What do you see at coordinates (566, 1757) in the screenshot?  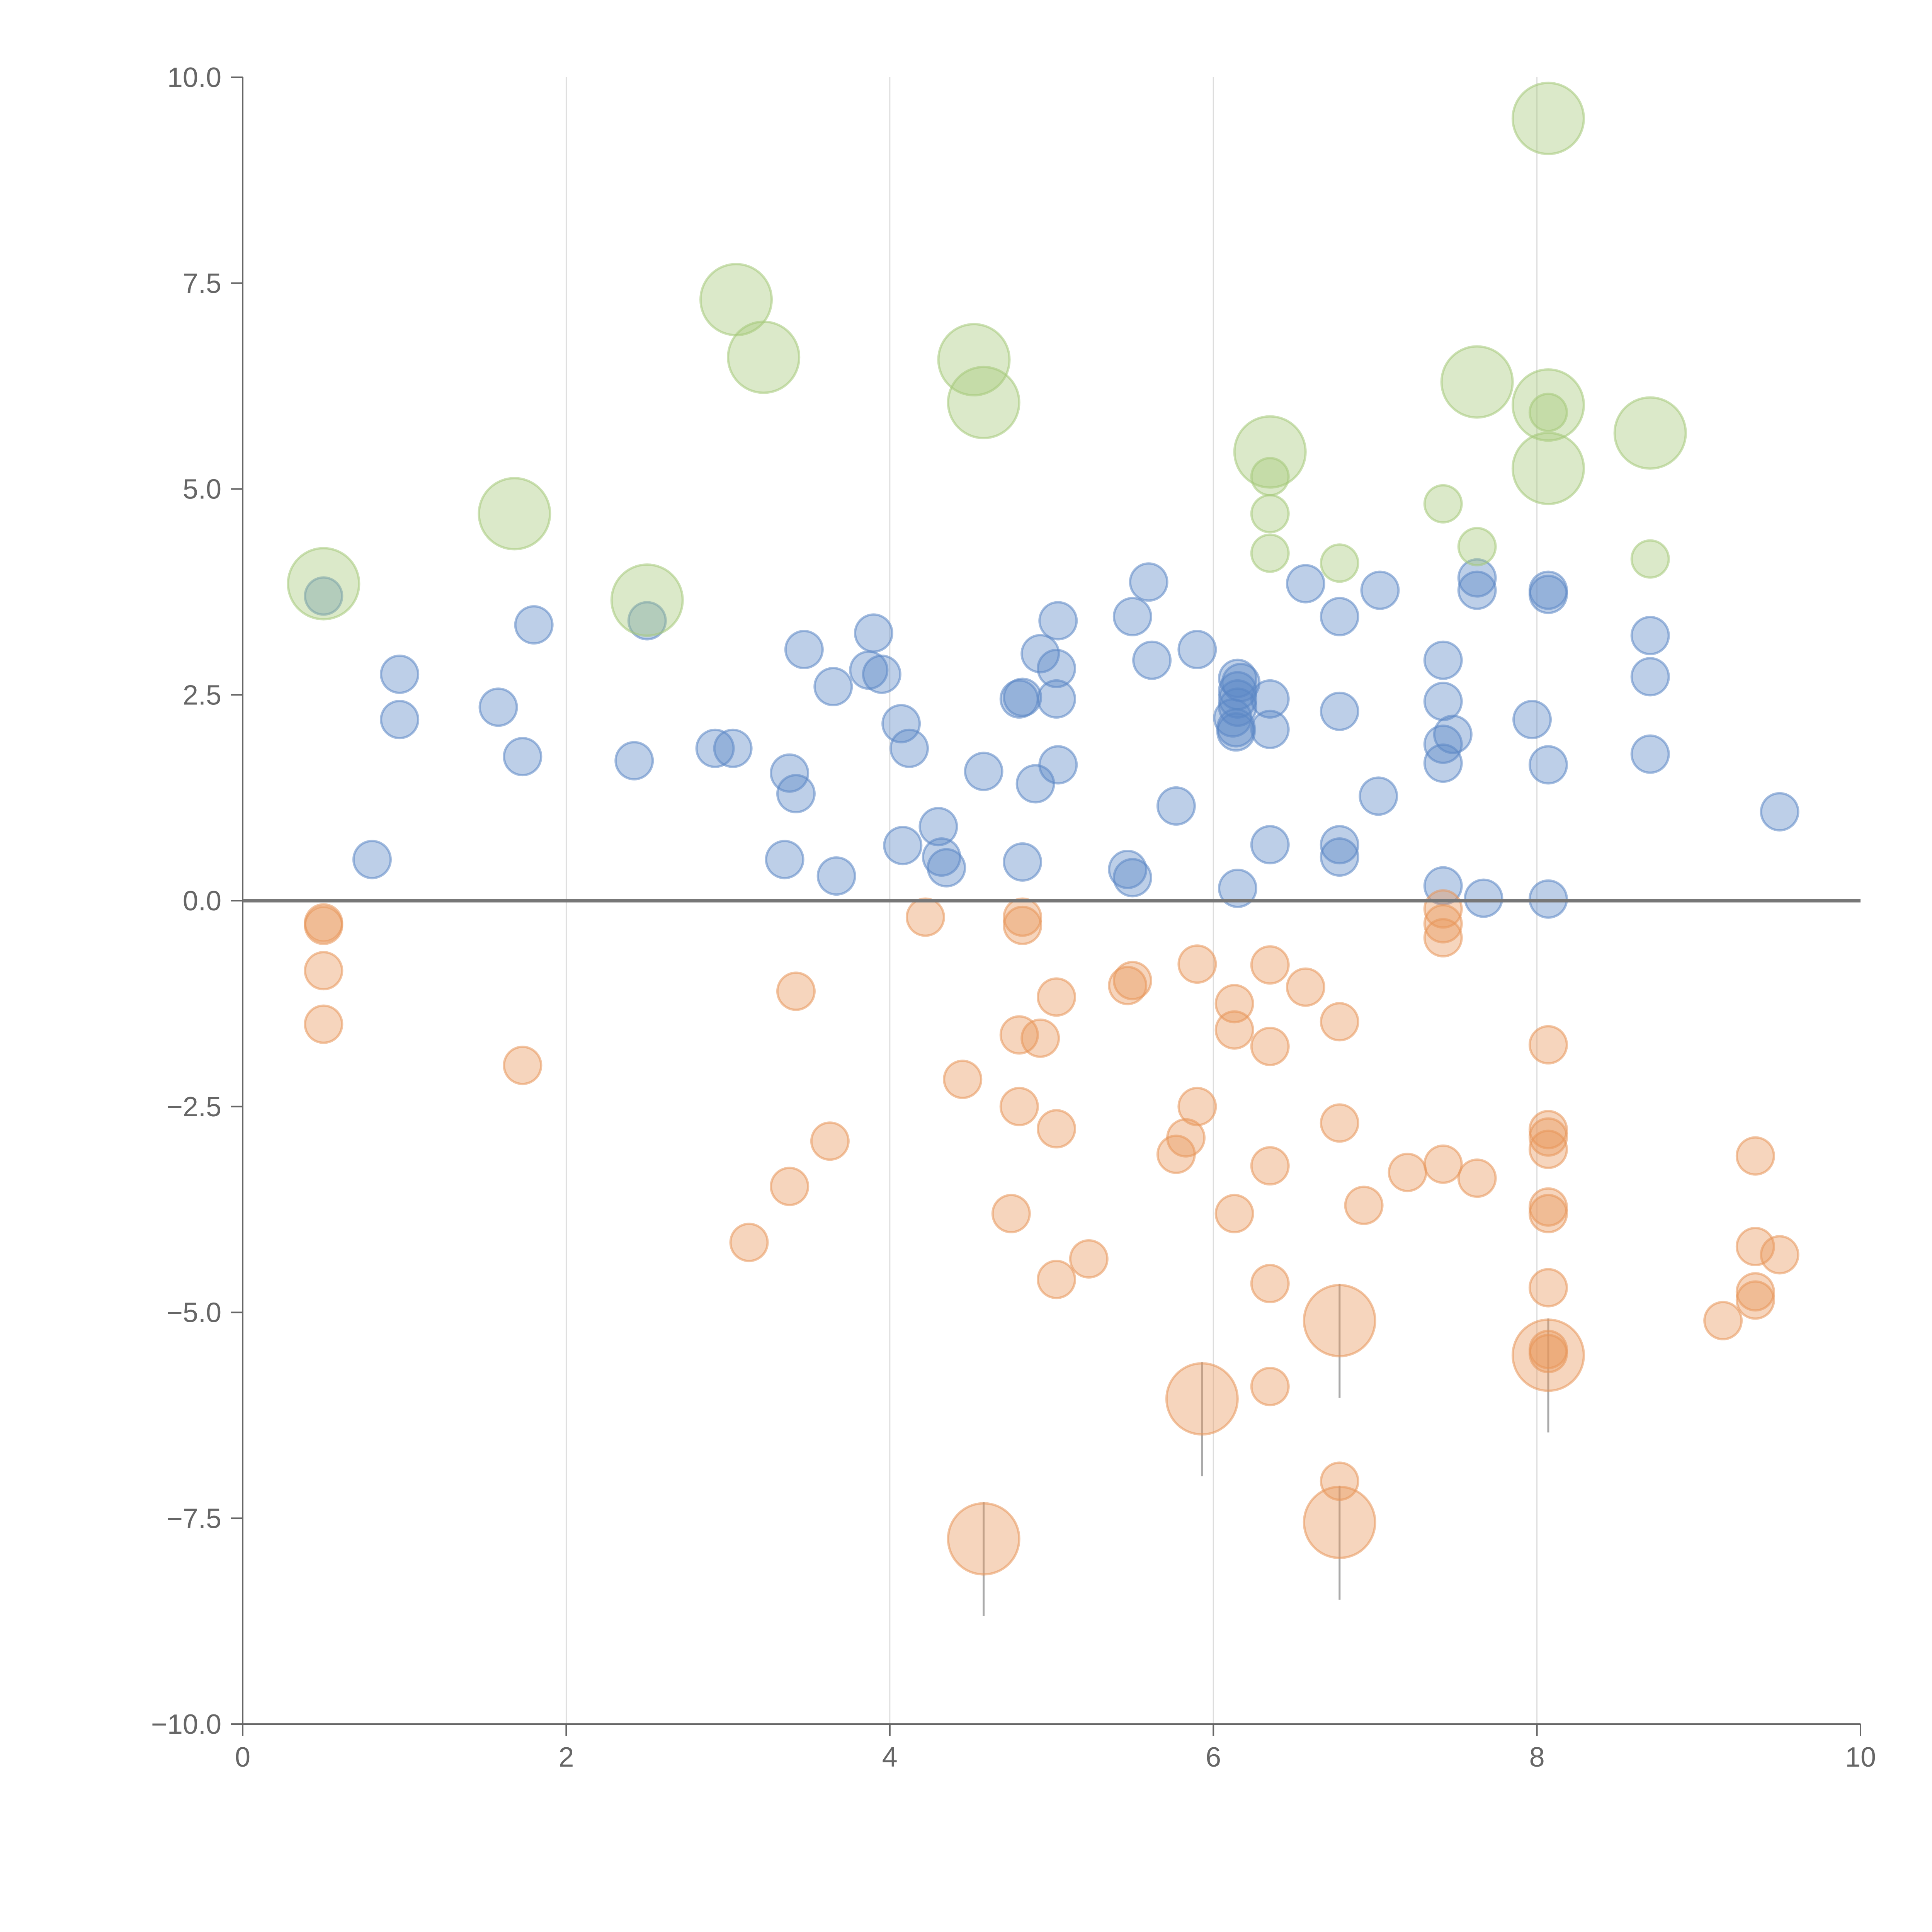 I see `x-tick-label: 2` at bounding box center [566, 1757].